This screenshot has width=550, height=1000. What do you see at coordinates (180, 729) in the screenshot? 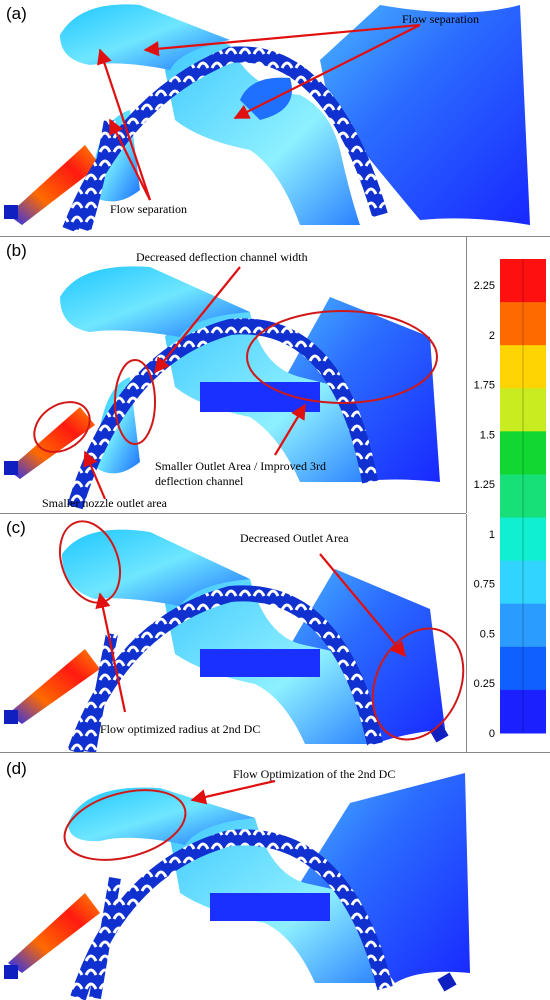
I see `annotation-text: Flow optimized radius at 2nd DC` at bounding box center [180, 729].